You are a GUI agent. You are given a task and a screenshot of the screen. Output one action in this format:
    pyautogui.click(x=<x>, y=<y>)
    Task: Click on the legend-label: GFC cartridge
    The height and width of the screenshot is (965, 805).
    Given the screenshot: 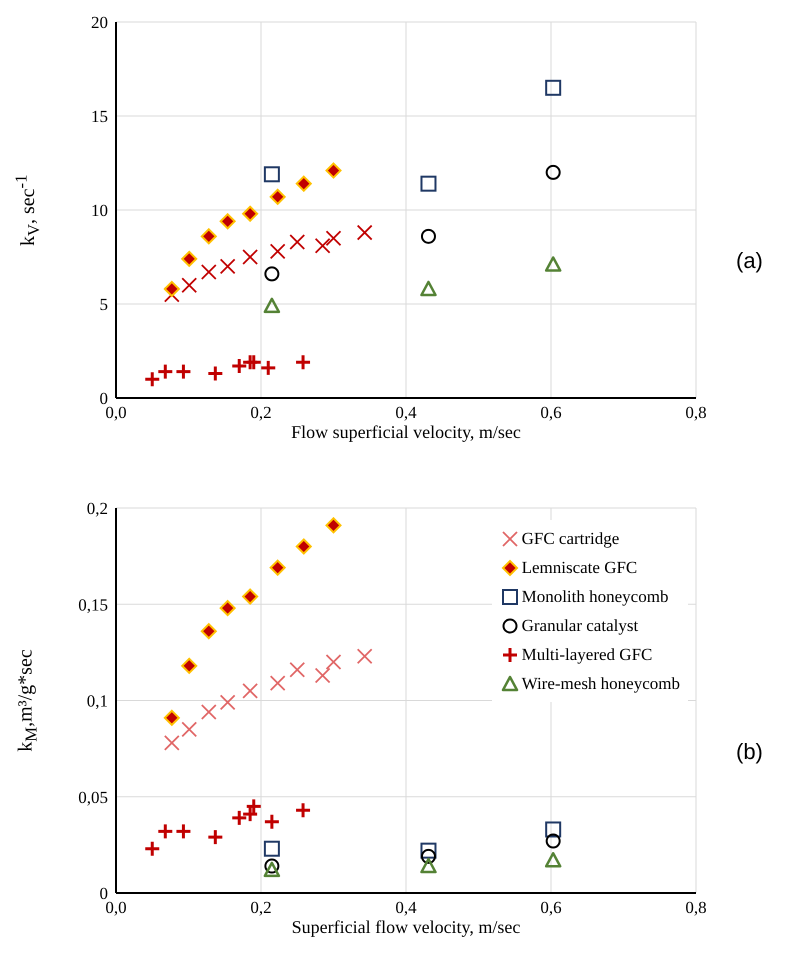 What is the action you would take?
    pyautogui.click(x=571, y=538)
    